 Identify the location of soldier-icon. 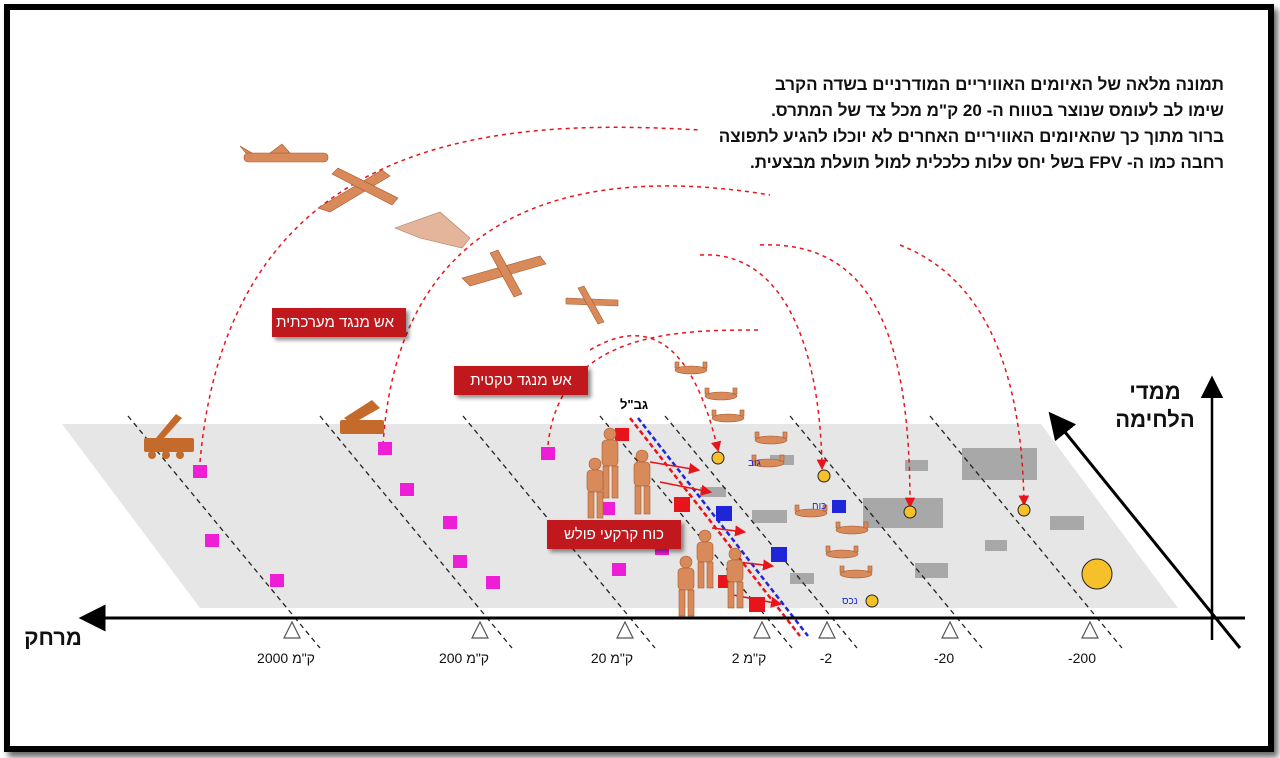
(665, 522).